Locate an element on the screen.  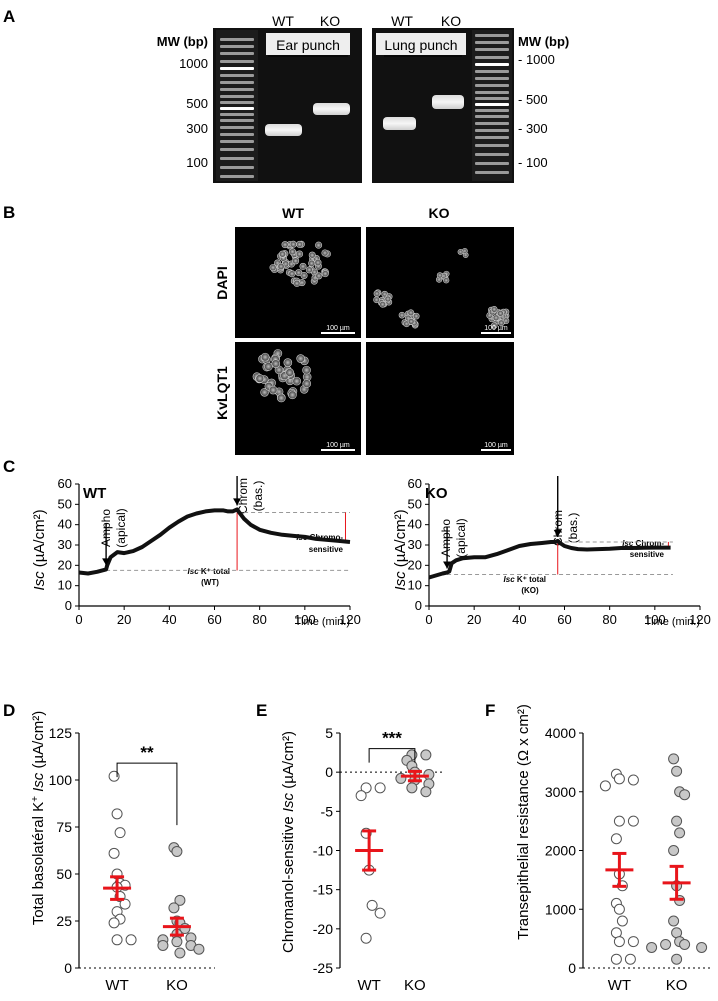
lung-title-box is located at coordinates (421, 44).